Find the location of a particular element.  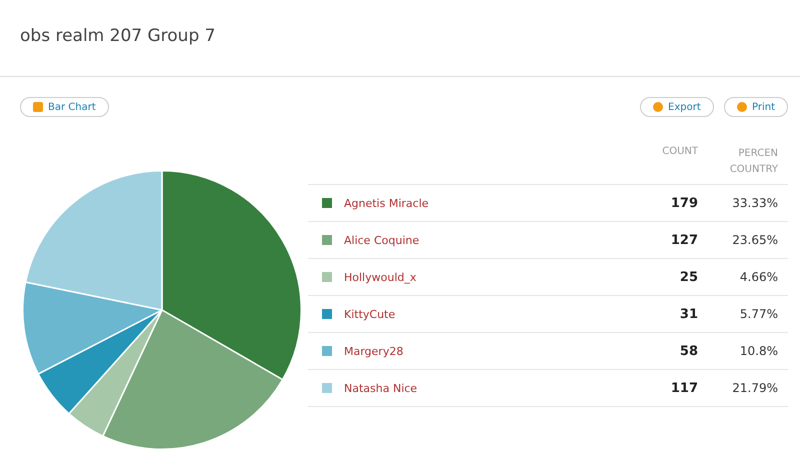

data-label: 21.79% is located at coordinates (754, 388).